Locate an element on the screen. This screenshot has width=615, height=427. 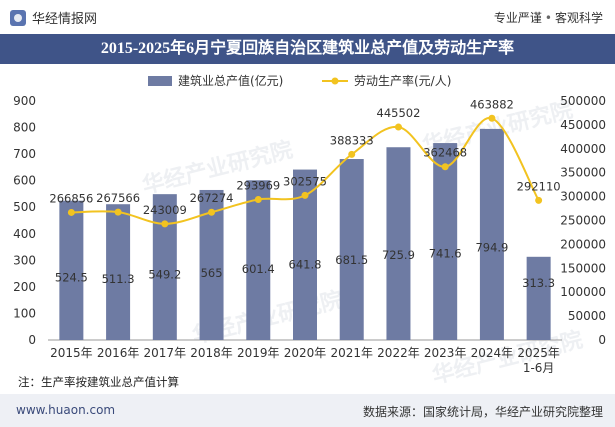
y-right-tick-label: 250000 is located at coordinates (583, 221).